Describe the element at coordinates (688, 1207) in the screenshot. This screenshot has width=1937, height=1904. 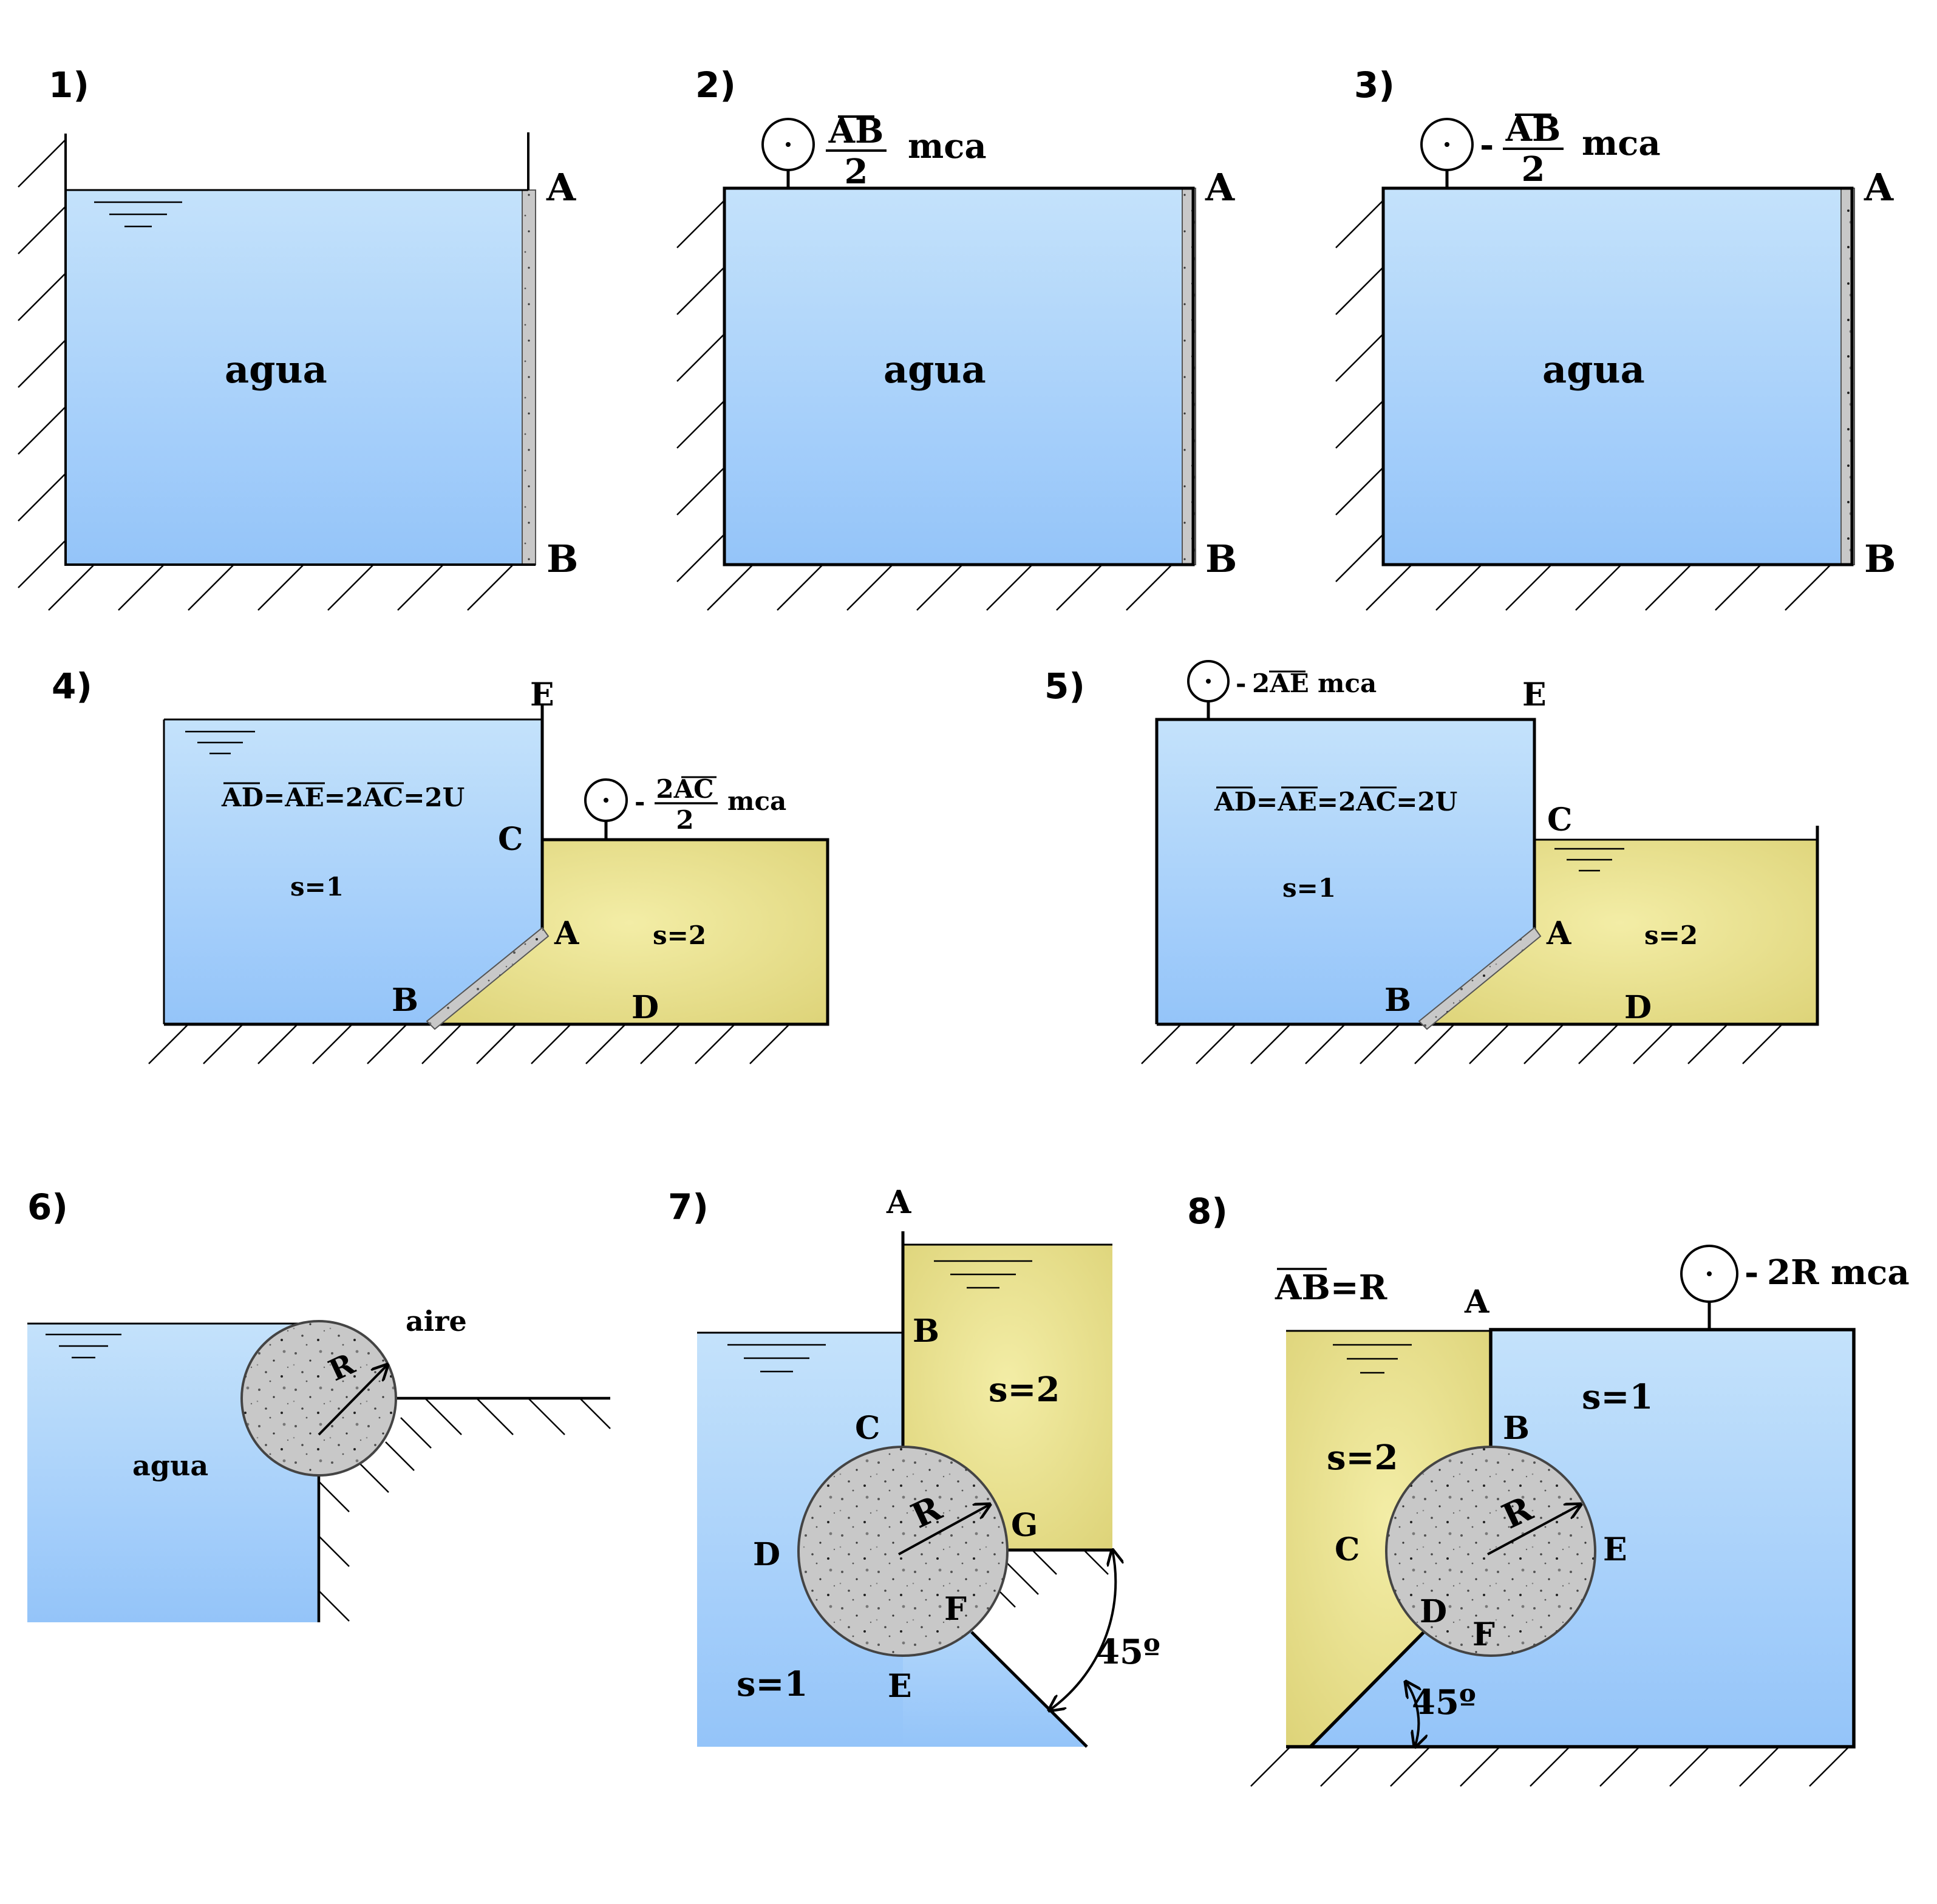
I see `problem-number: 7)` at that location.